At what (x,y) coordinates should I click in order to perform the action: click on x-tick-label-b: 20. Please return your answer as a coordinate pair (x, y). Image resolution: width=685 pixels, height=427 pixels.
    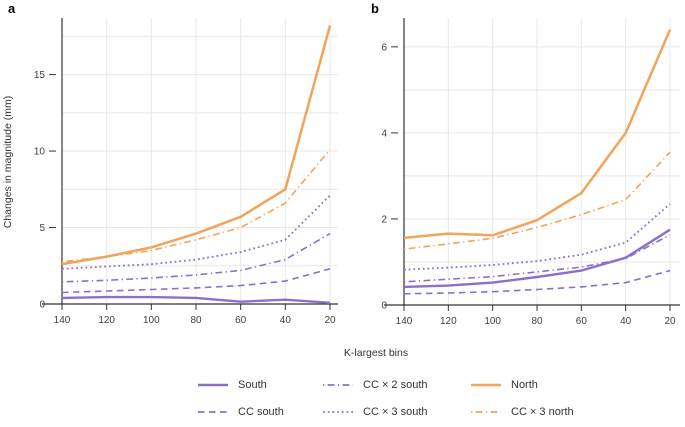
    Looking at the image, I should click on (670, 321).